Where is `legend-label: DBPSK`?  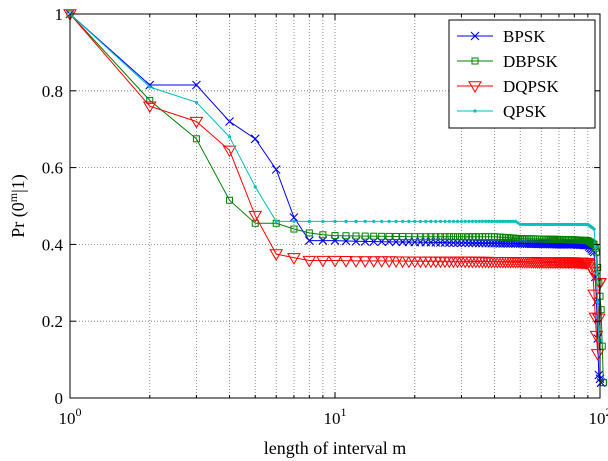
legend-label: DBPSK is located at coordinates (531, 61).